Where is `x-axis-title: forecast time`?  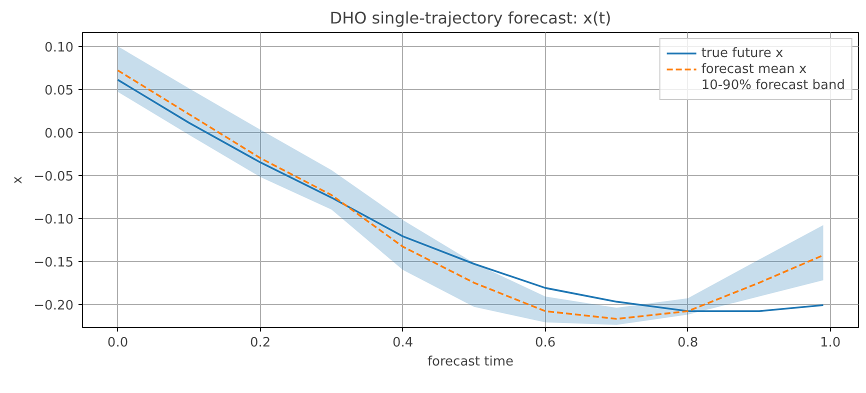
x-axis-title: forecast time is located at coordinates (470, 362).